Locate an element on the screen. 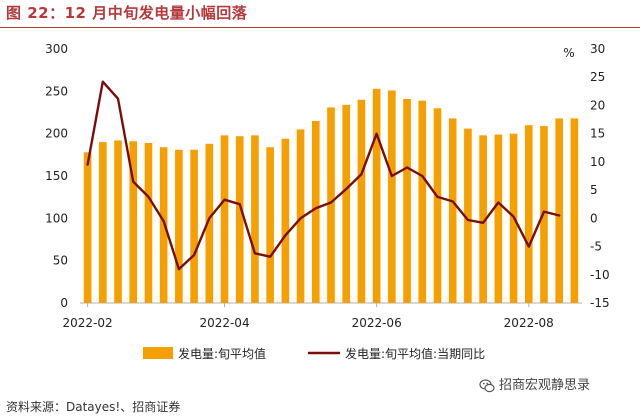 The image size is (640, 418). right-tick-label: 30 is located at coordinates (597, 49).